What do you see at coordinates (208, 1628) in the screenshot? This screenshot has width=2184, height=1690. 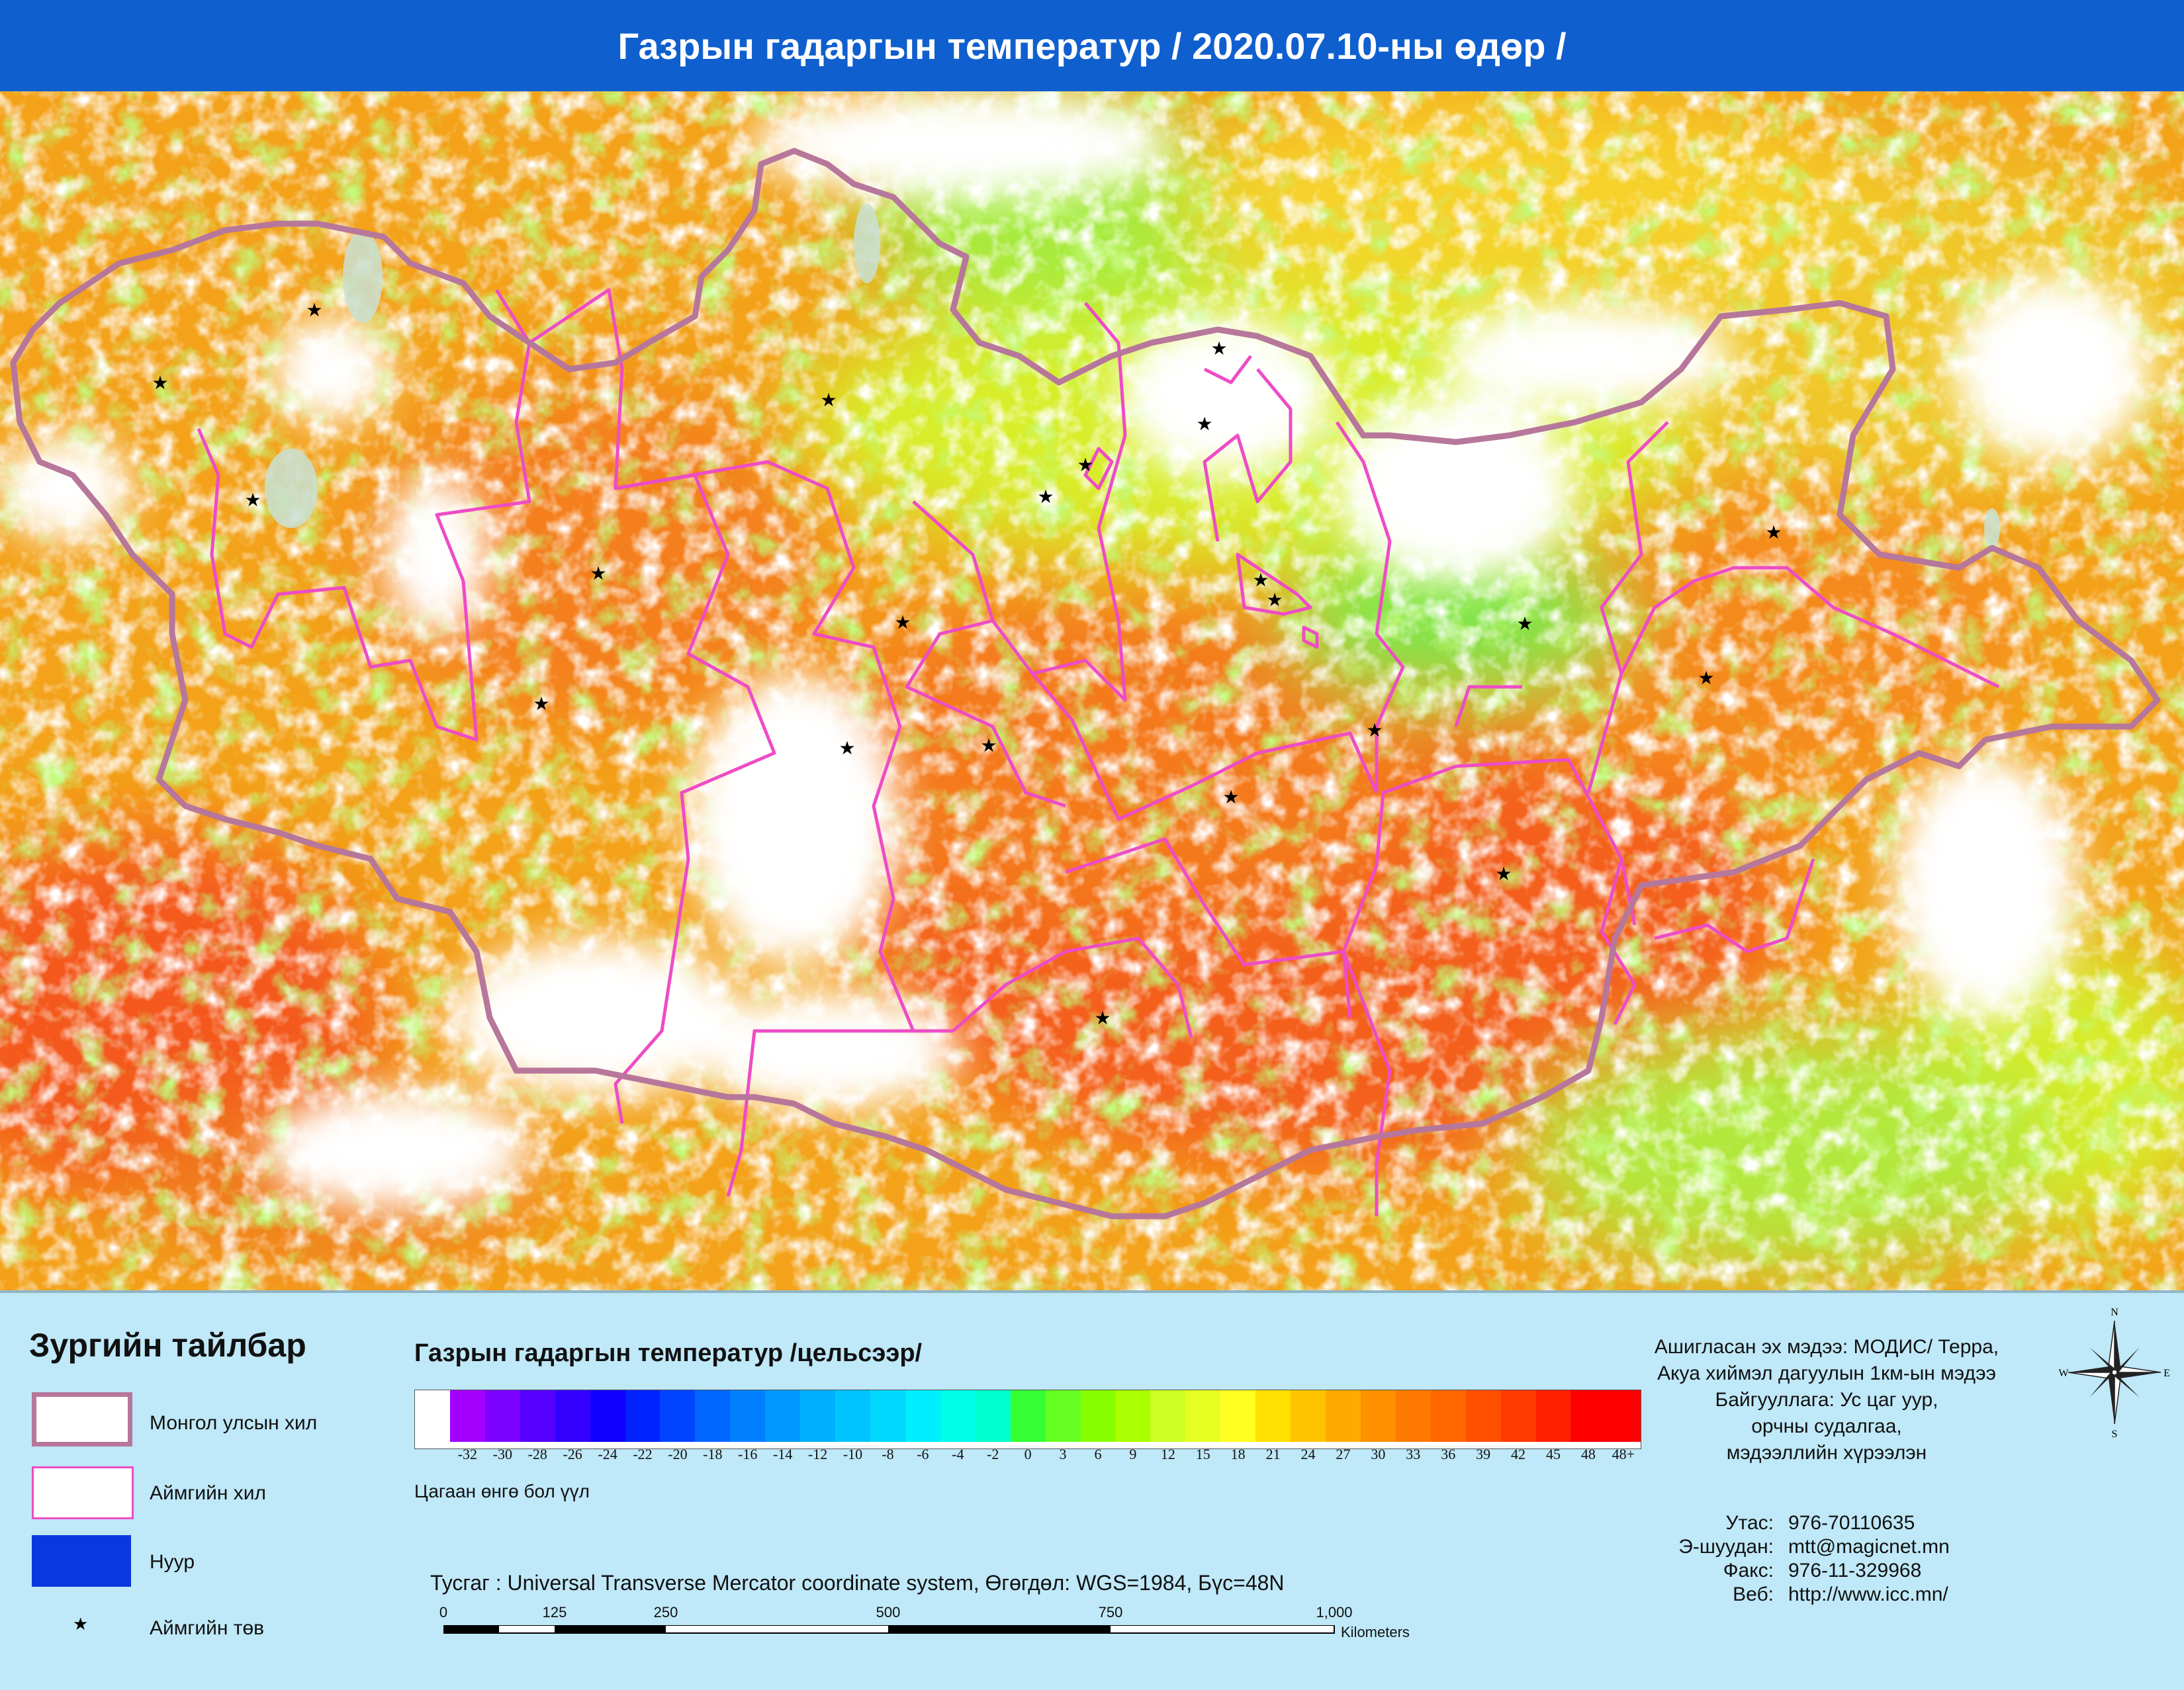 I see `legend-label-center: Аймгийн төв` at bounding box center [208, 1628].